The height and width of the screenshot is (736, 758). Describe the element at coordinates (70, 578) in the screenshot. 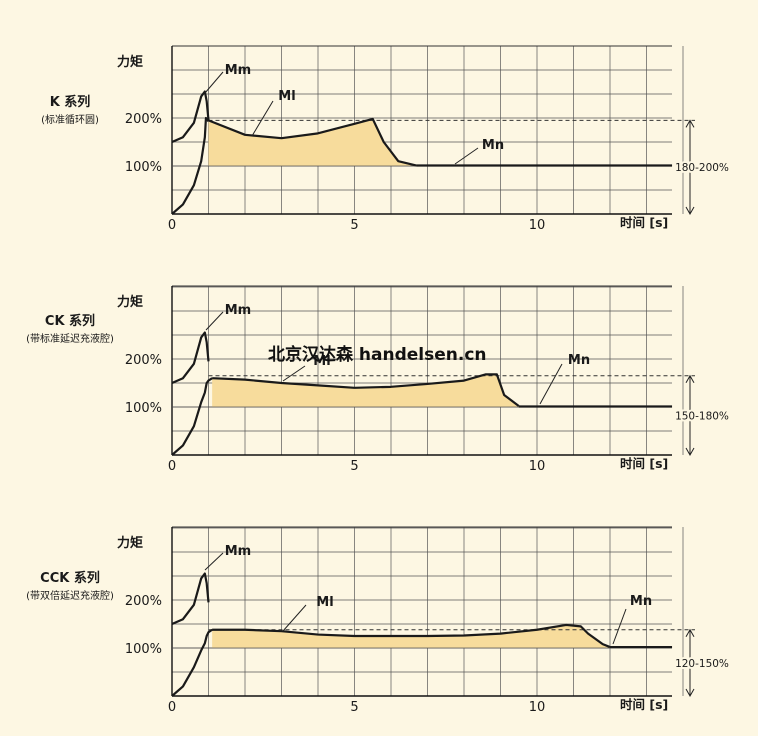

I see `series-title: CCK 系列` at that location.